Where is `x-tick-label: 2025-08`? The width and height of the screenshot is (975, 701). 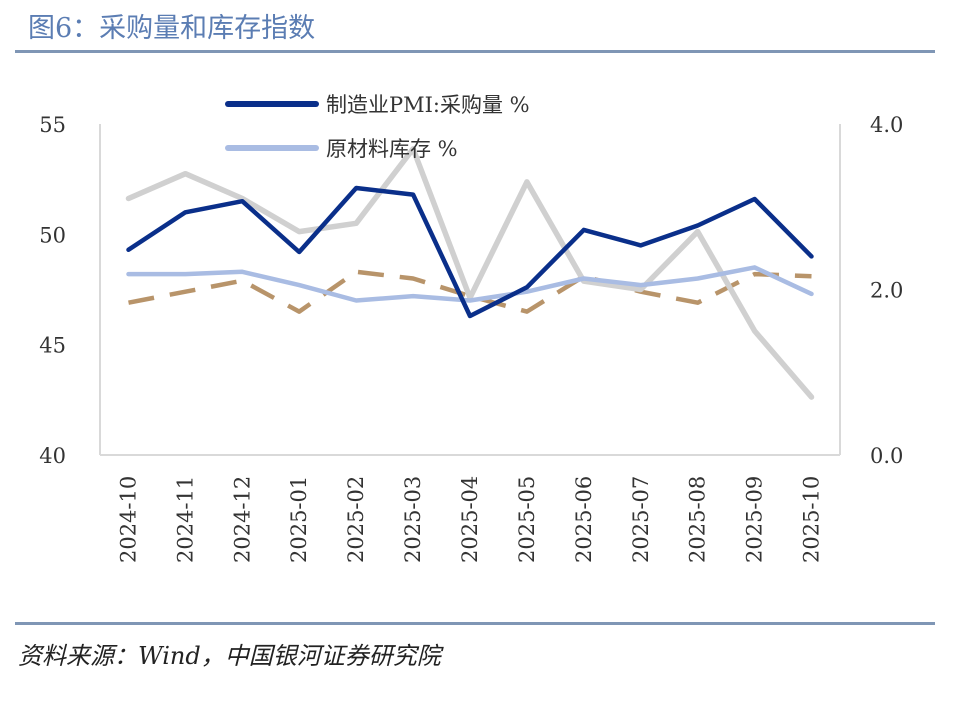
x-tick-label: 2025-08 is located at coordinates (698, 519).